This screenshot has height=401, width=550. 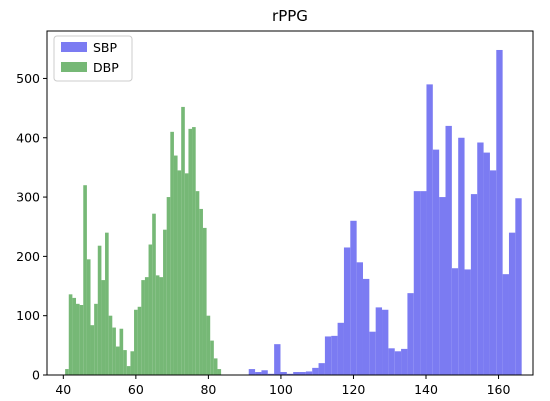 What do you see at coordinates (105, 47) in the screenshot?
I see `legend-label-sbp: SBP` at bounding box center [105, 47].